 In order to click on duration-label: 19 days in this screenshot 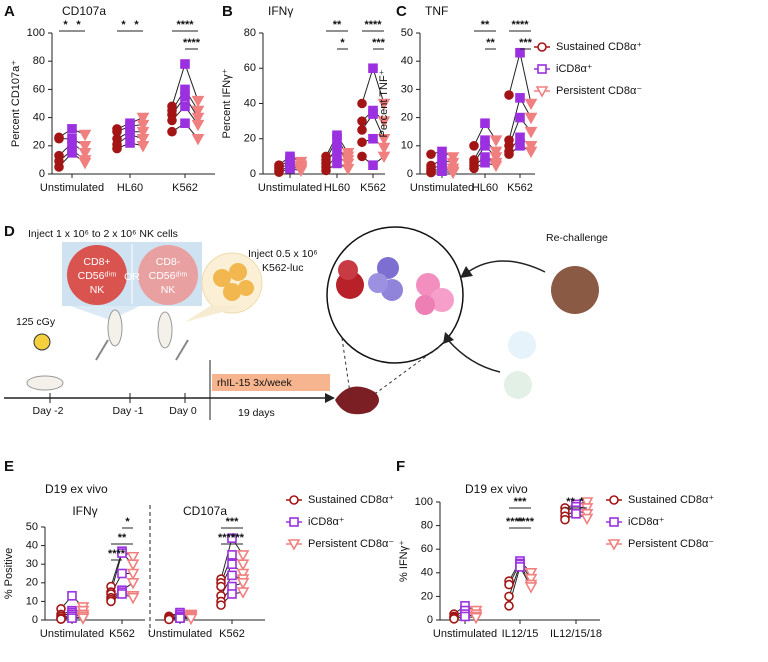, I will do `click(256, 413)`.